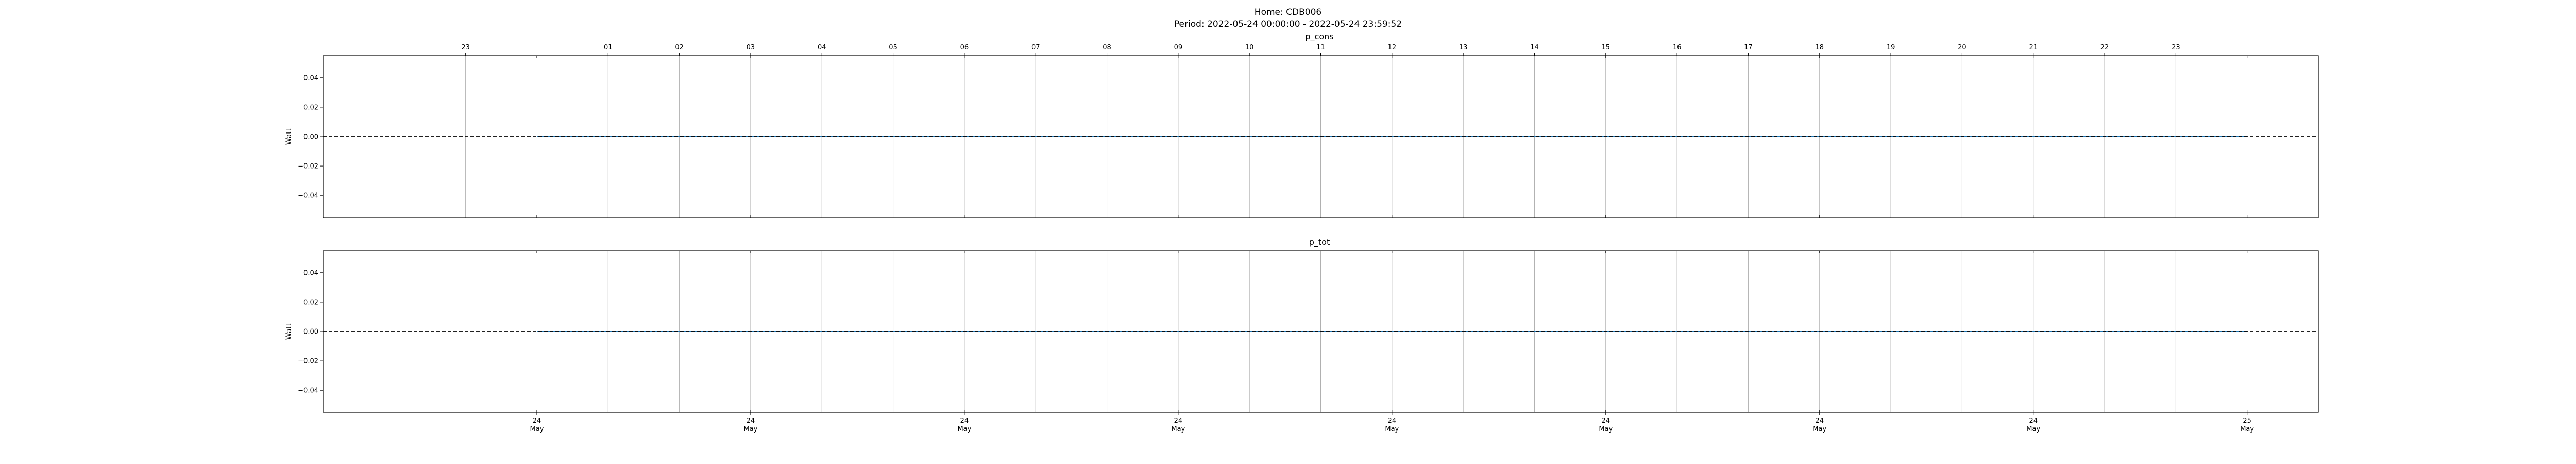 Image resolution: width=2576 pixels, height=464 pixels. I want to click on hour-tick-label: 11, so click(1320, 48).